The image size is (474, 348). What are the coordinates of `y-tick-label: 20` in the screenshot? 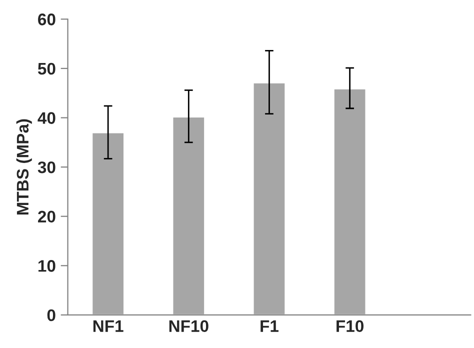 It's located at (47, 216).